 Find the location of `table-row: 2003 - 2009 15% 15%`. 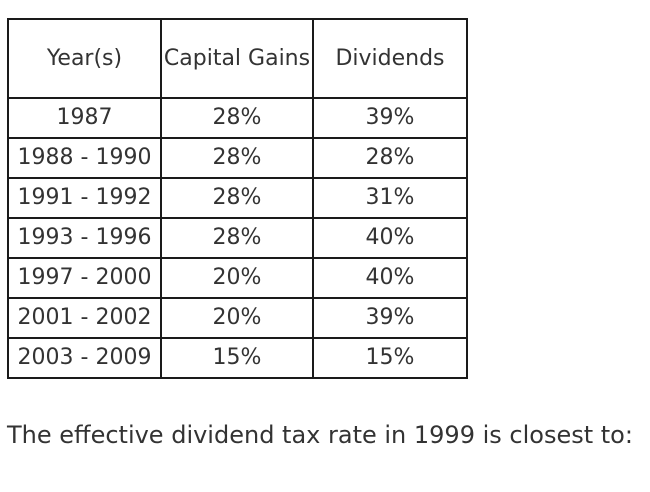

table-row: 2003 - 2009 15% 15% is located at coordinates (237, 358).